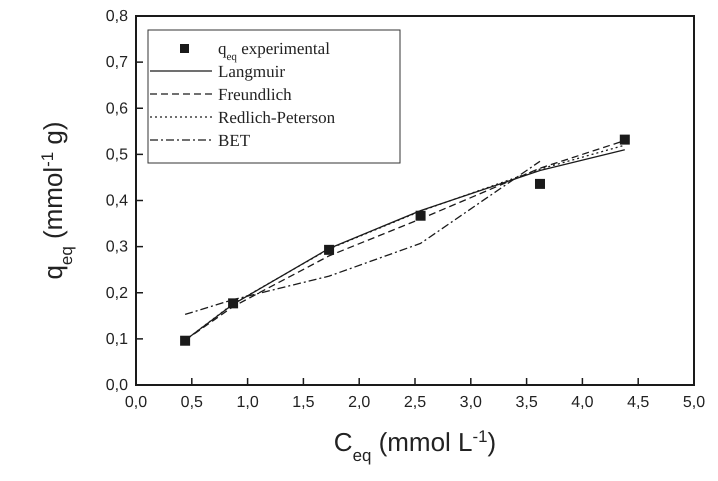 The height and width of the screenshot is (481, 718). Describe the element at coordinates (471, 402) in the screenshot. I see `x-tick-label: 3,0` at that location.